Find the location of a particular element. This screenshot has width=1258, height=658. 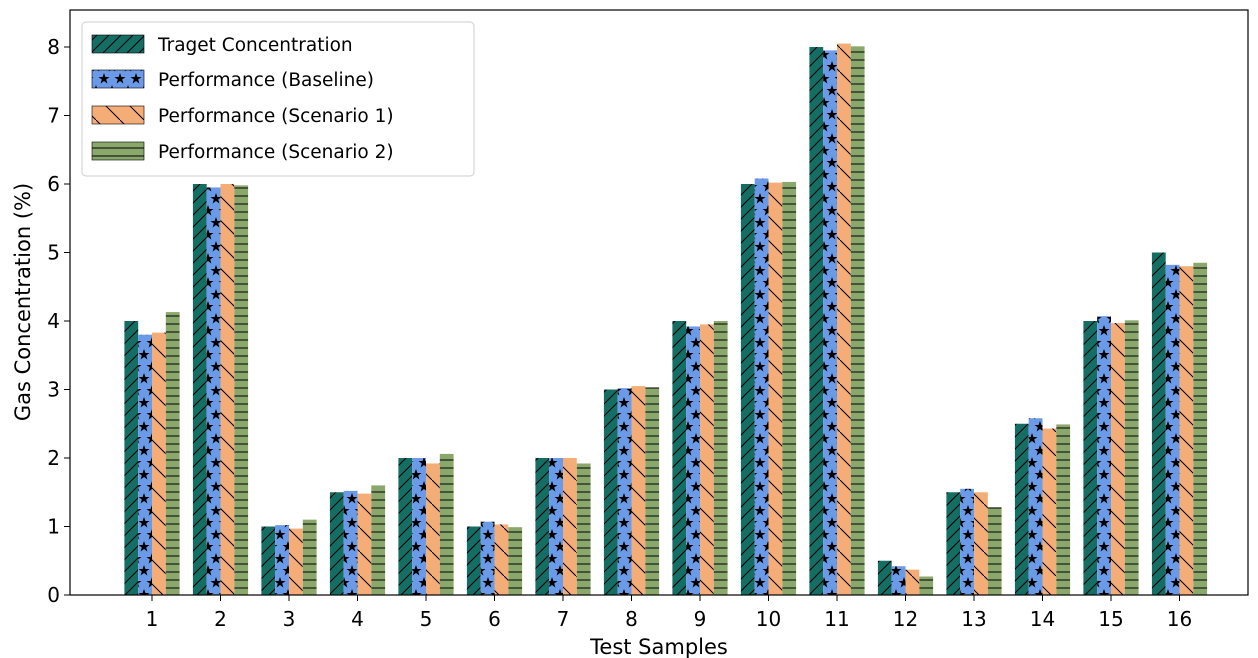

bar-s3-c15 is located at coordinates (1118, 459).